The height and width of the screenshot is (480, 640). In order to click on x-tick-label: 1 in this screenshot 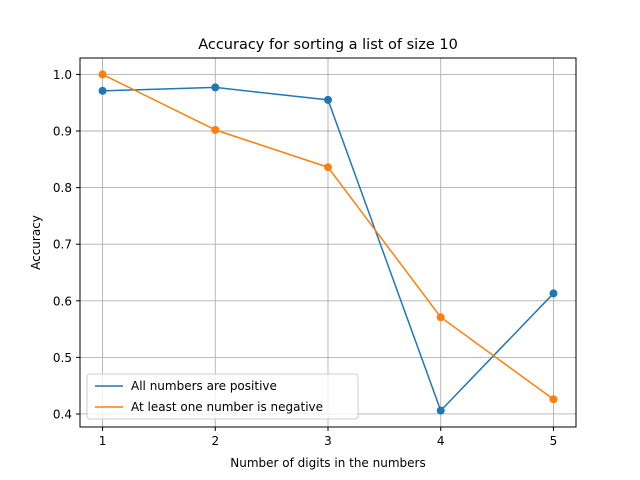, I will do `click(103, 441)`.